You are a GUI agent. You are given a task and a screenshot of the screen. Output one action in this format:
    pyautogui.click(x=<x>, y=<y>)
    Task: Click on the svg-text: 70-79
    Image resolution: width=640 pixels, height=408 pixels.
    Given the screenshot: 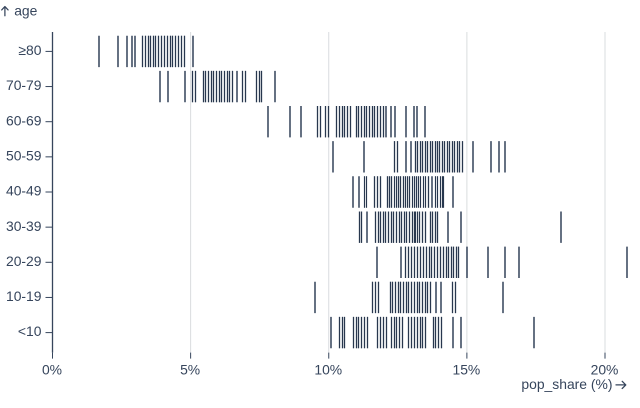 What is the action you would take?
    pyautogui.click(x=24, y=85)
    